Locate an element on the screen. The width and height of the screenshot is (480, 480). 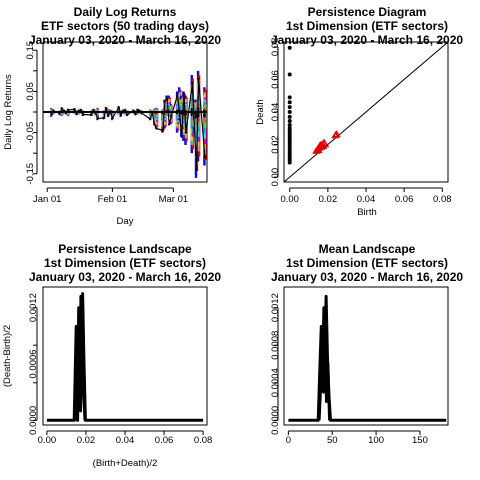
x-tick-label: 0 is located at coordinates (288, 440).